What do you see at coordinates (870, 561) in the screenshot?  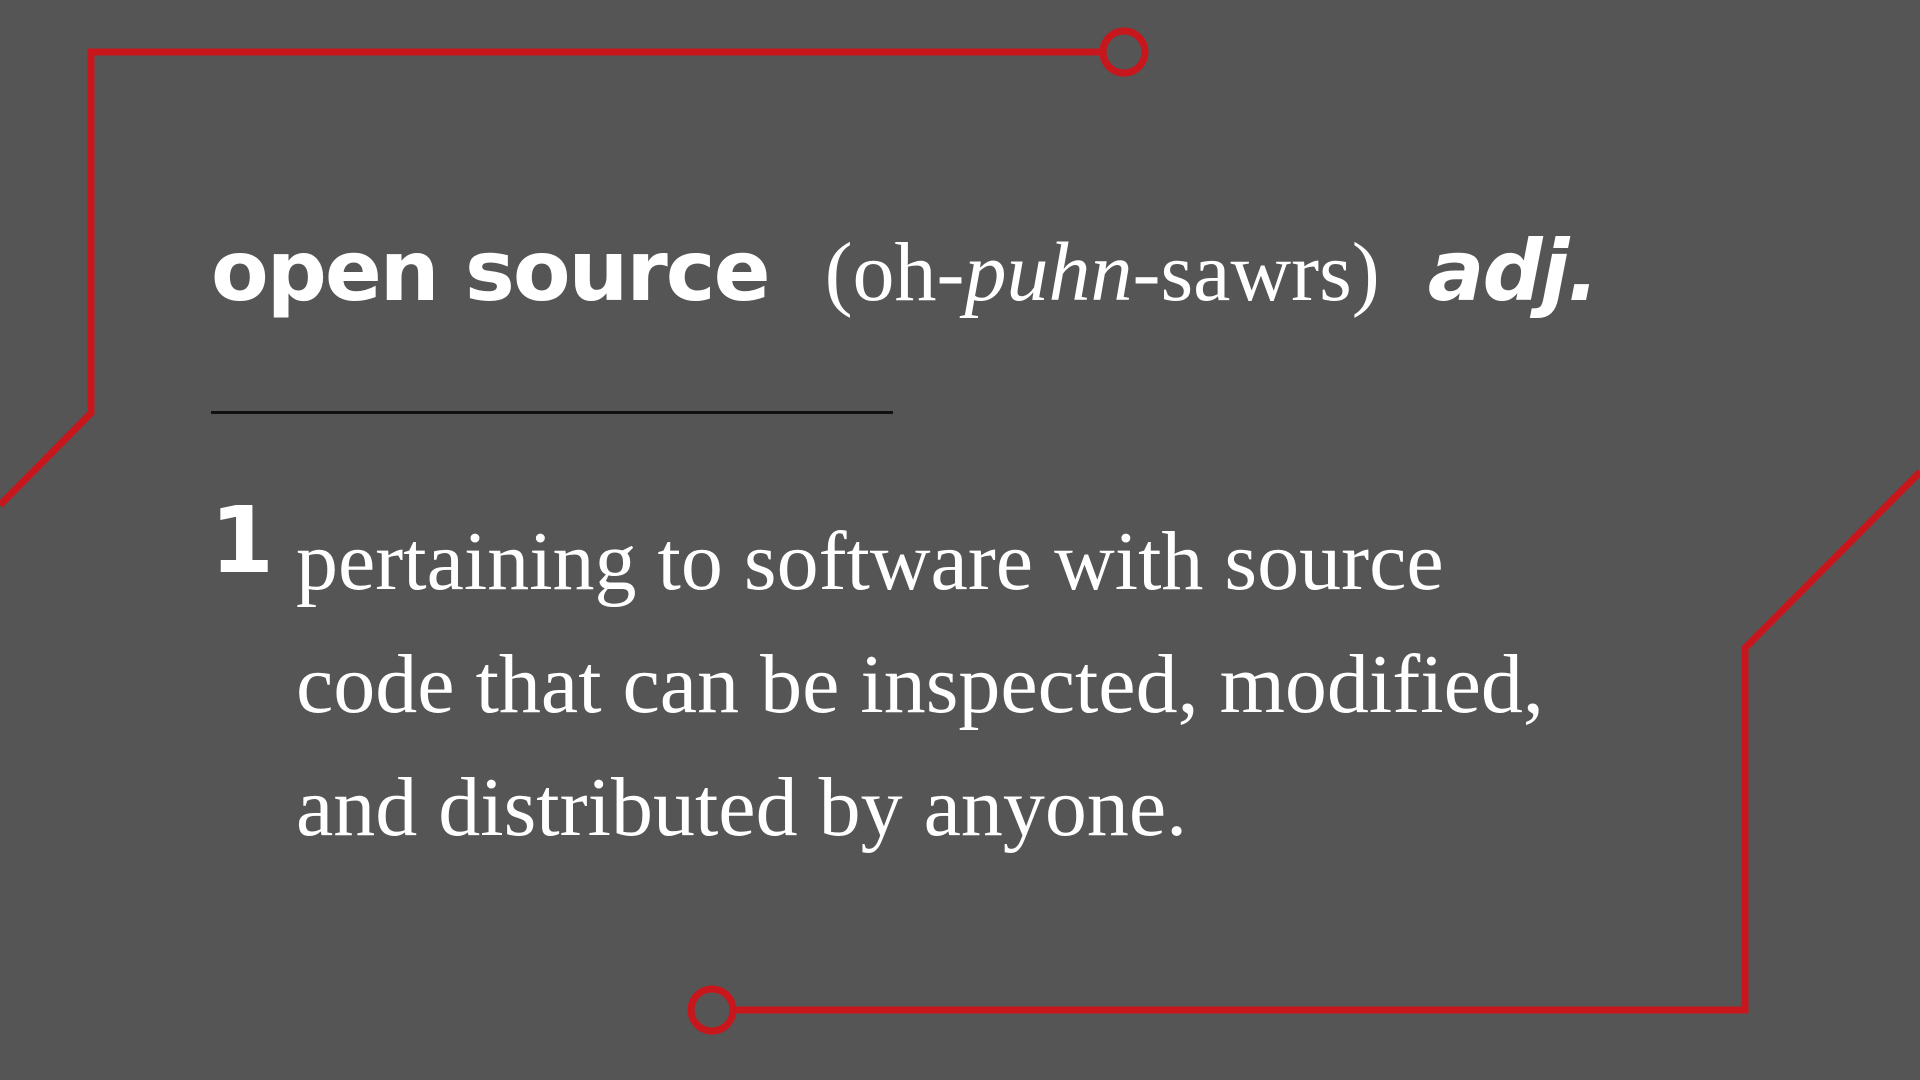 I see `definition-line: pertaining to software with source` at bounding box center [870, 561].